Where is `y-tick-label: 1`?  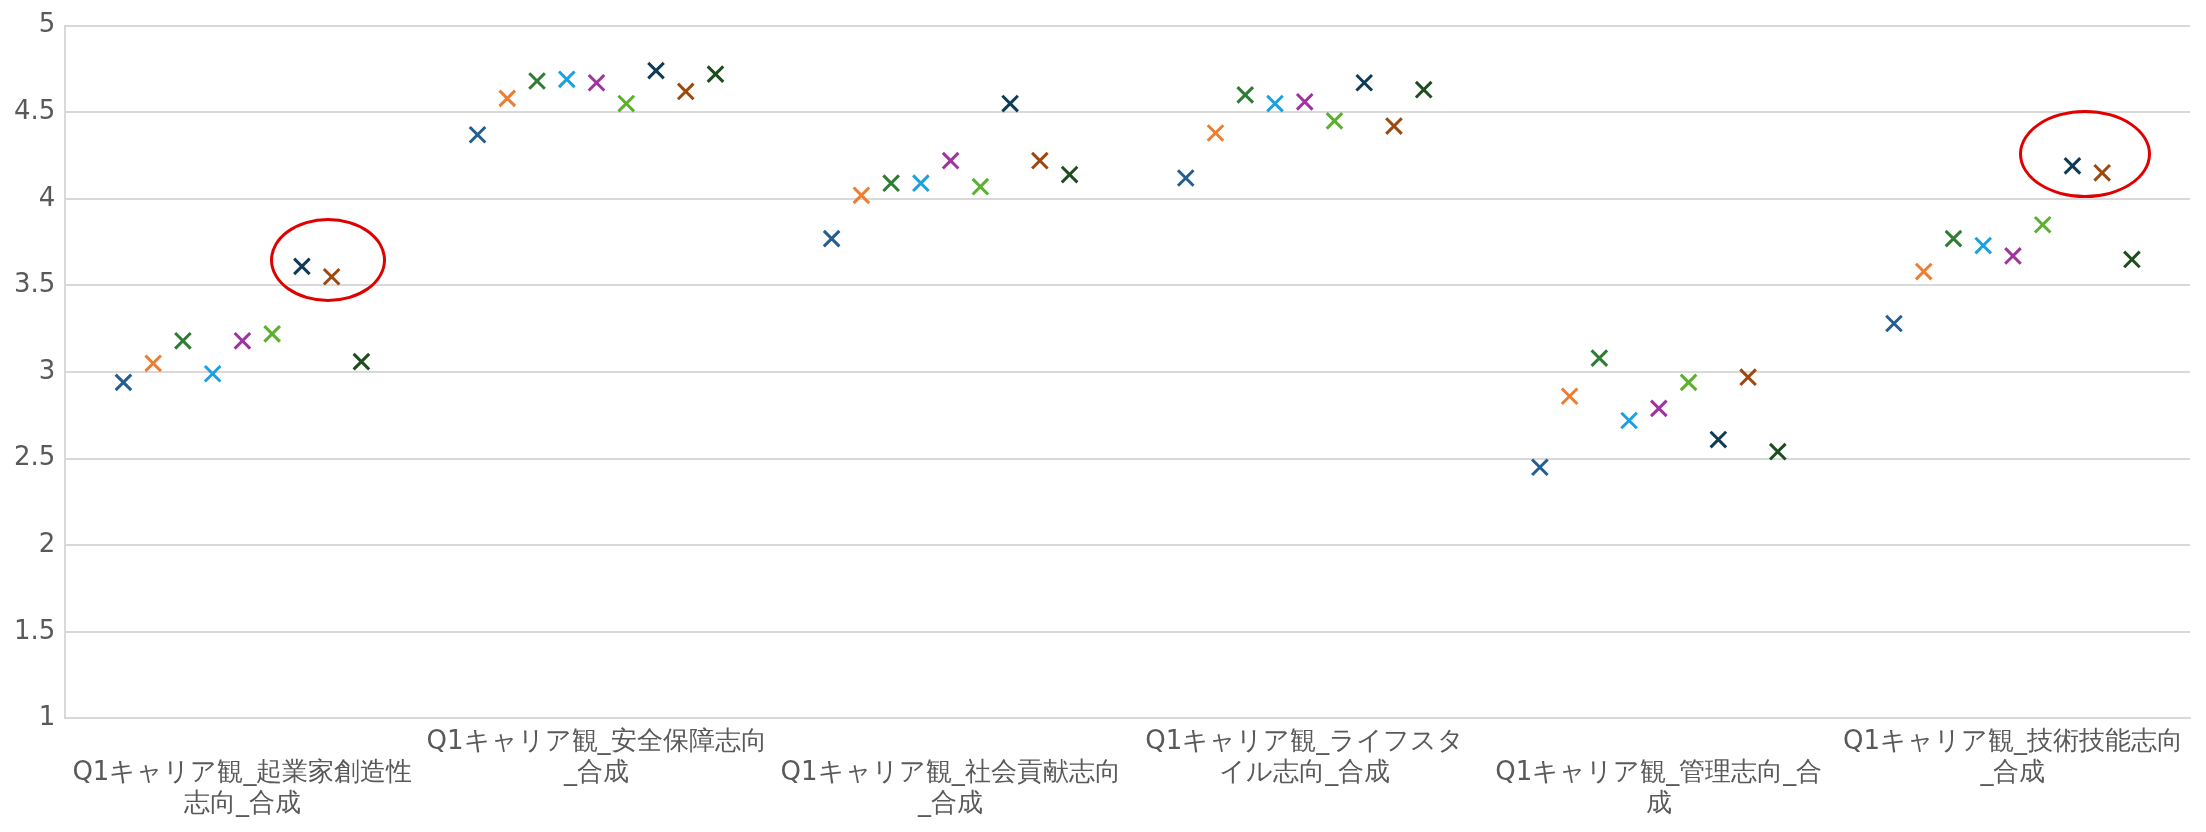 y-tick-label: 1 is located at coordinates (47, 716).